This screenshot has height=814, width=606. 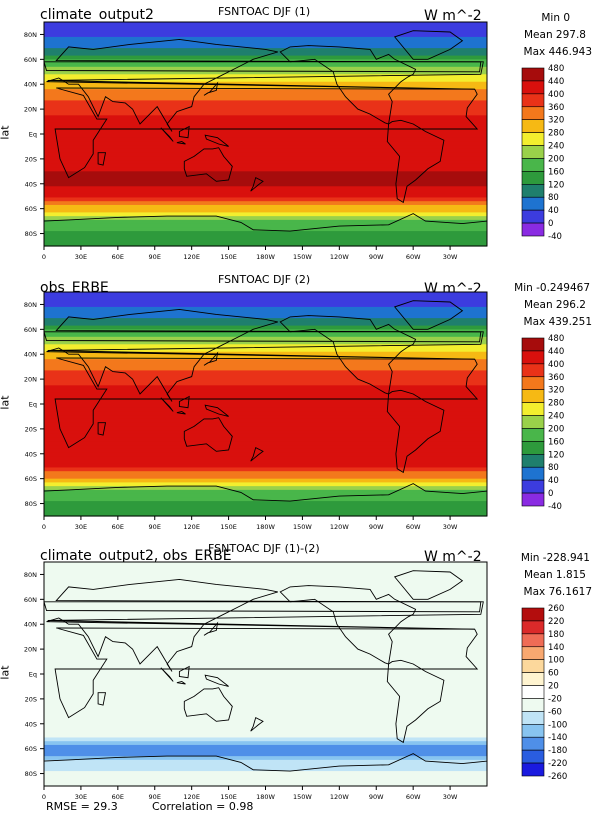 What do you see at coordinates (34, 674) in the screenshot?
I see `y-ticks: 80N 60N 40N 20N Eq 20S 40S 60S 80S` at bounding box center [34, 674].